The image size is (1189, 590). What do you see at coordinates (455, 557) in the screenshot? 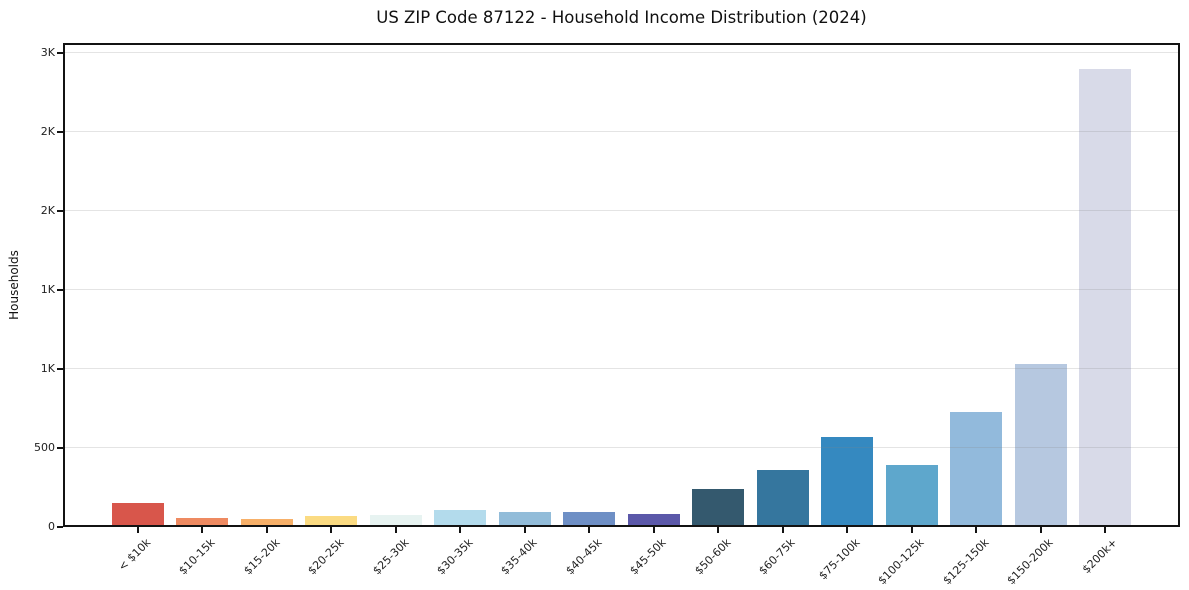
I see `x-tick-label: $30-35k` at bounding box center [455, 557].